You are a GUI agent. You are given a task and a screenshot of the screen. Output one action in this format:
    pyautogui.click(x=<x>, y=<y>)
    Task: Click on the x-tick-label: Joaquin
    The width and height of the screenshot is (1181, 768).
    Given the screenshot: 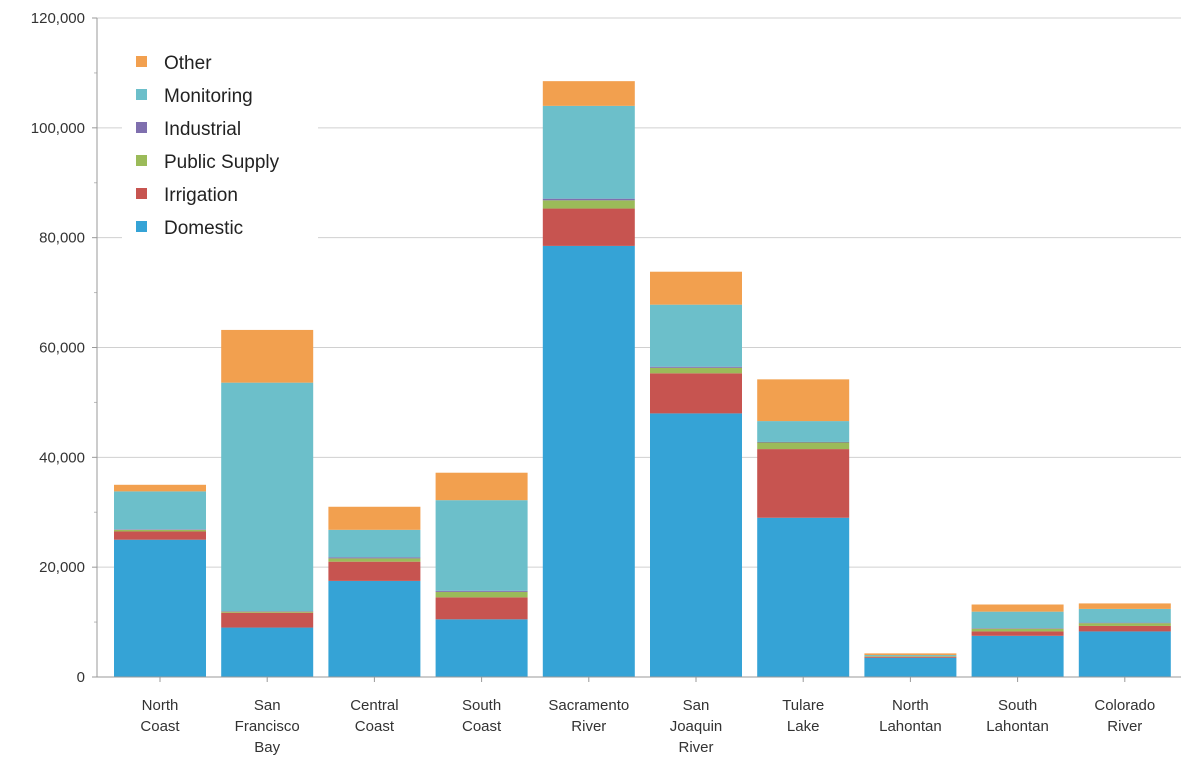 What is the action you would take?
    pyautogui.click(x=696, y=726)
    